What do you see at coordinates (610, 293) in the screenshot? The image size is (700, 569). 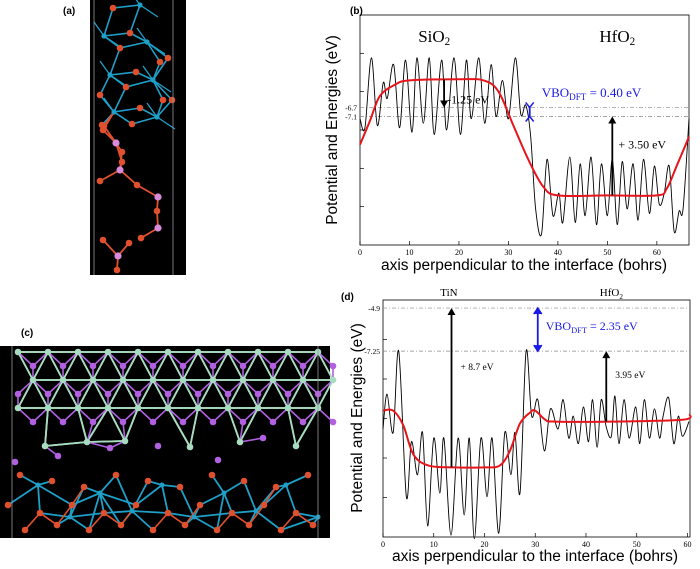 I see `region-name: HfO` at bounding box center [610, 293].